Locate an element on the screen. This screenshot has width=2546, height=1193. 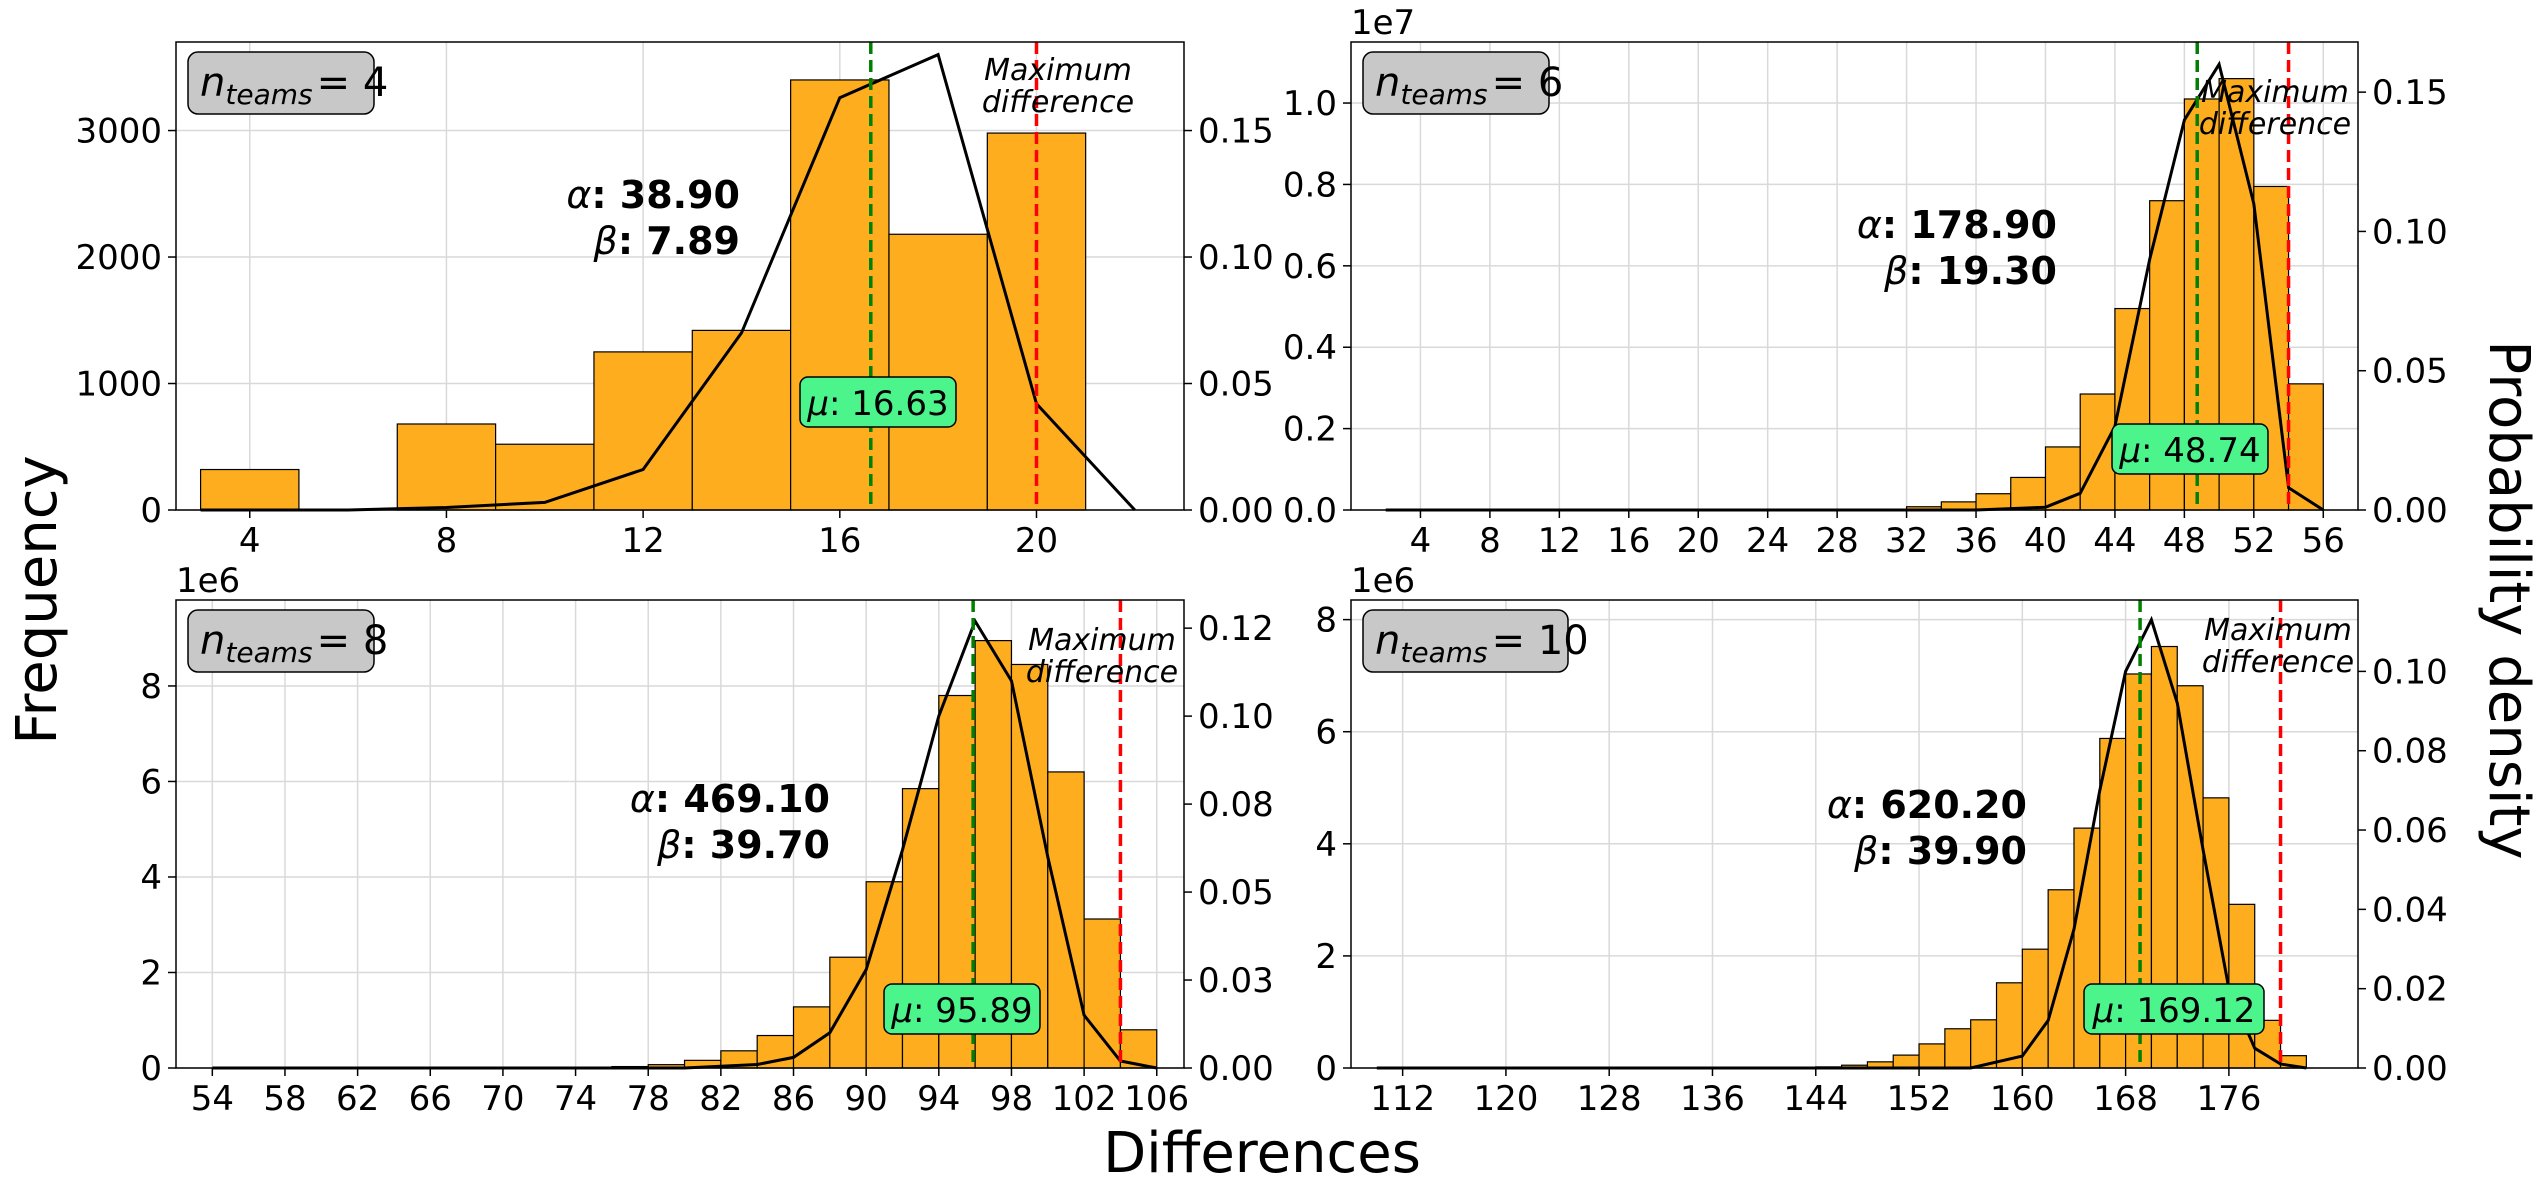
x-tick-label: 16 is located at coordinates (1628, 541).